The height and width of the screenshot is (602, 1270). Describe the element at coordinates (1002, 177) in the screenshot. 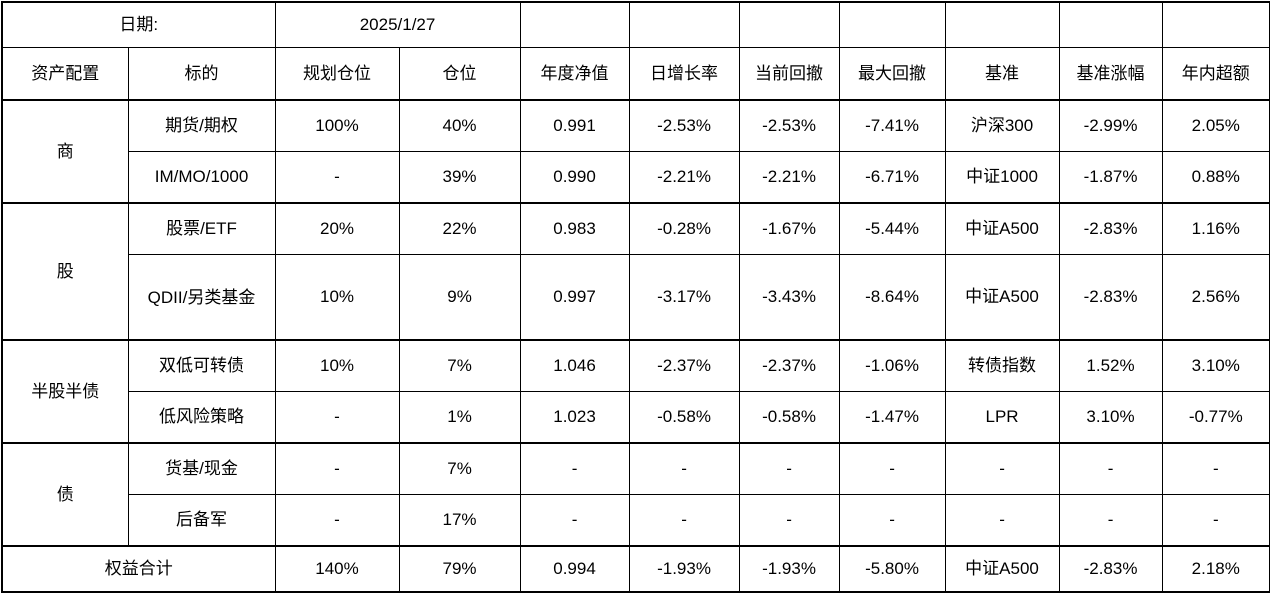

I see `cell-benchmark: 中证1000` at that location.